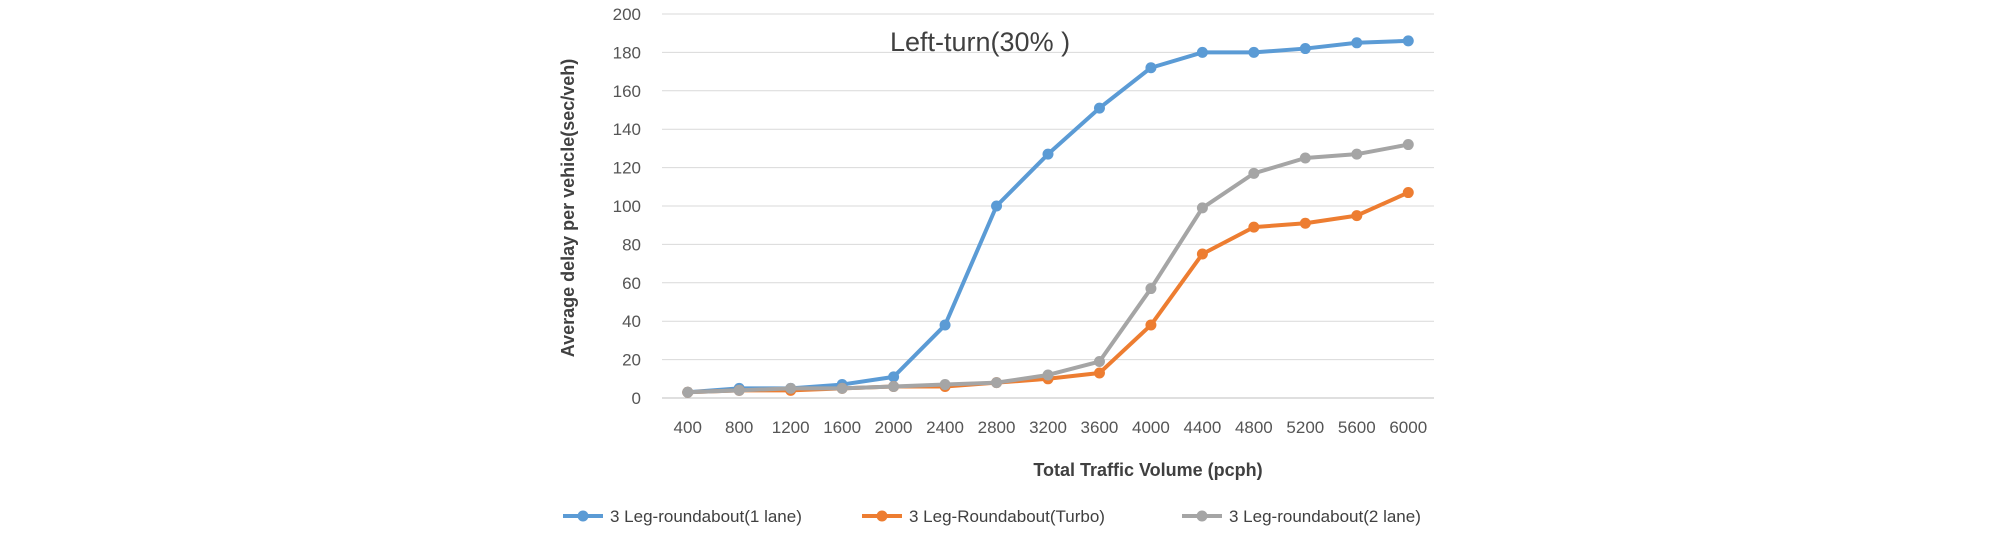  What do you see at coordinates (688, 427) in the screenshot?
I see `x-tick-label: 400` at bounding box center [688, 427].